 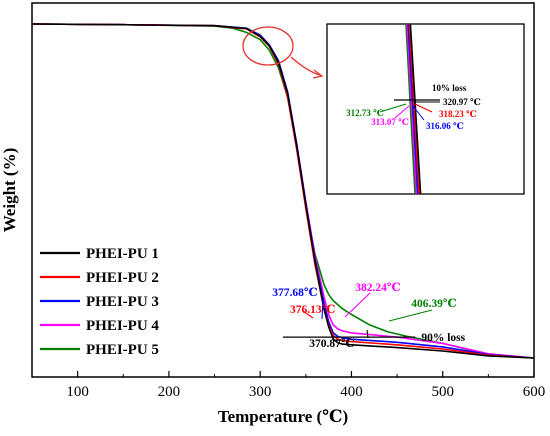 What do you see at coordinates (260, 392) in the screenshot?
I see `x-tick-label: 300` at bounding box center [260, 392].